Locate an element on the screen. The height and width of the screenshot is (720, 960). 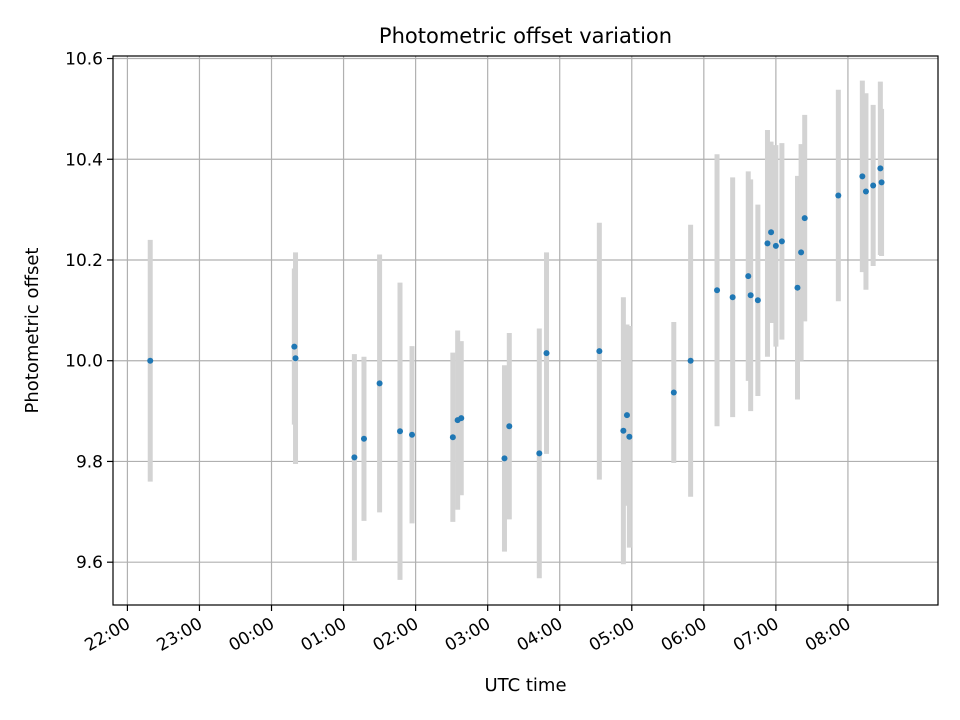
y-tick-label: 10.6 is located at coordinates (84, 60).